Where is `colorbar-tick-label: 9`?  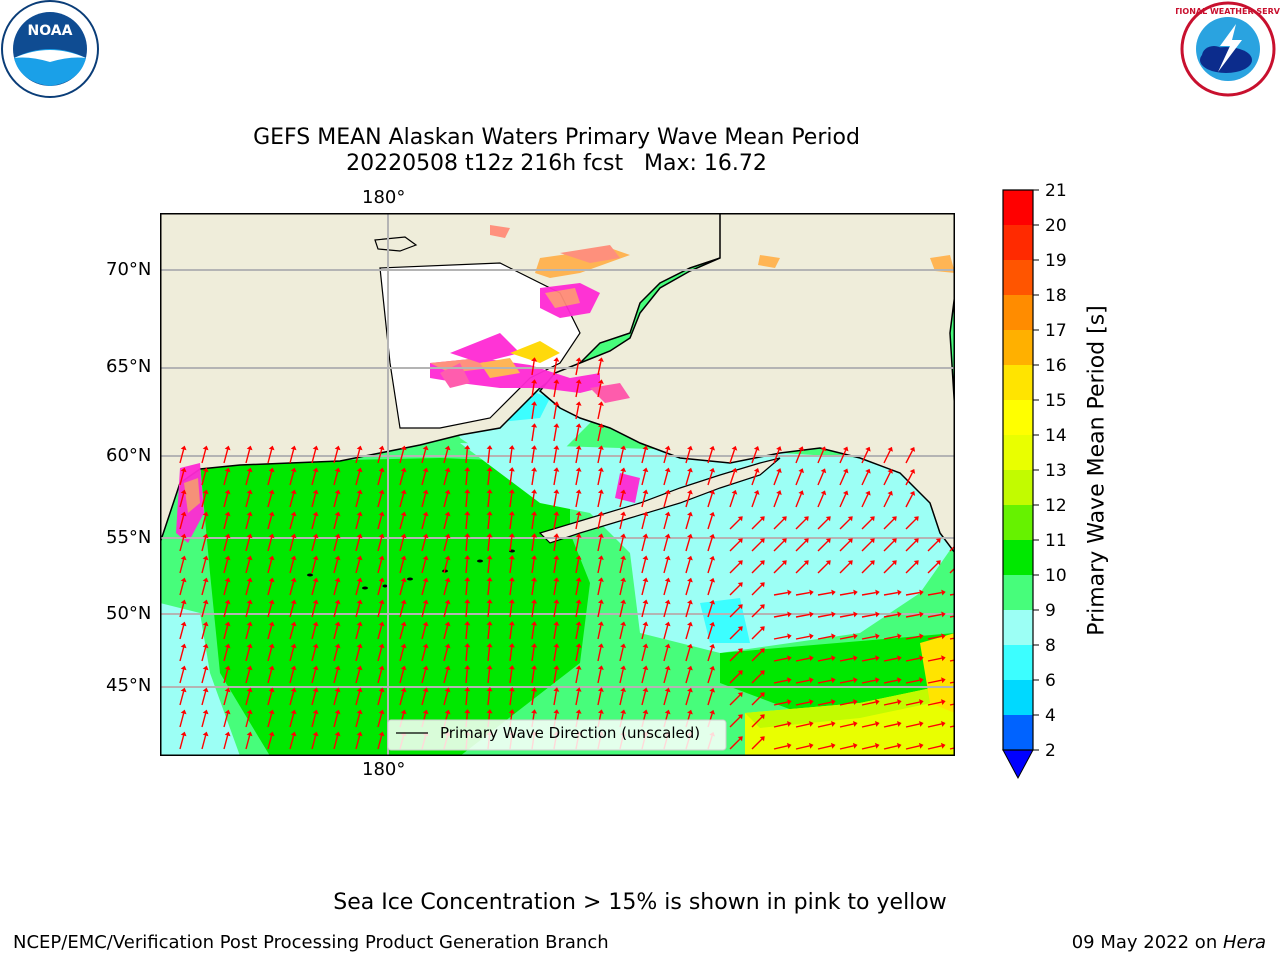
colorbar-tick-label: 9 is located at coordinates (1050, 611).